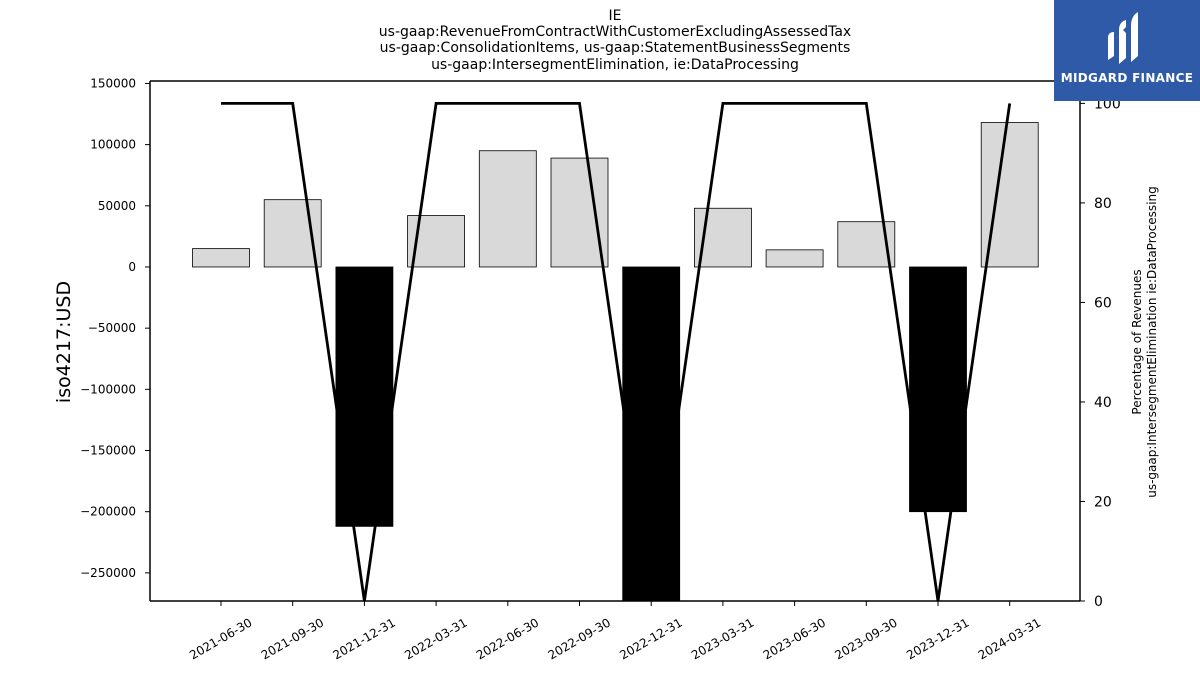  What do you see at coordinates (615, 16) in the screenshot?
I see `title-line-1: IE` at bounding box center [615, 16].